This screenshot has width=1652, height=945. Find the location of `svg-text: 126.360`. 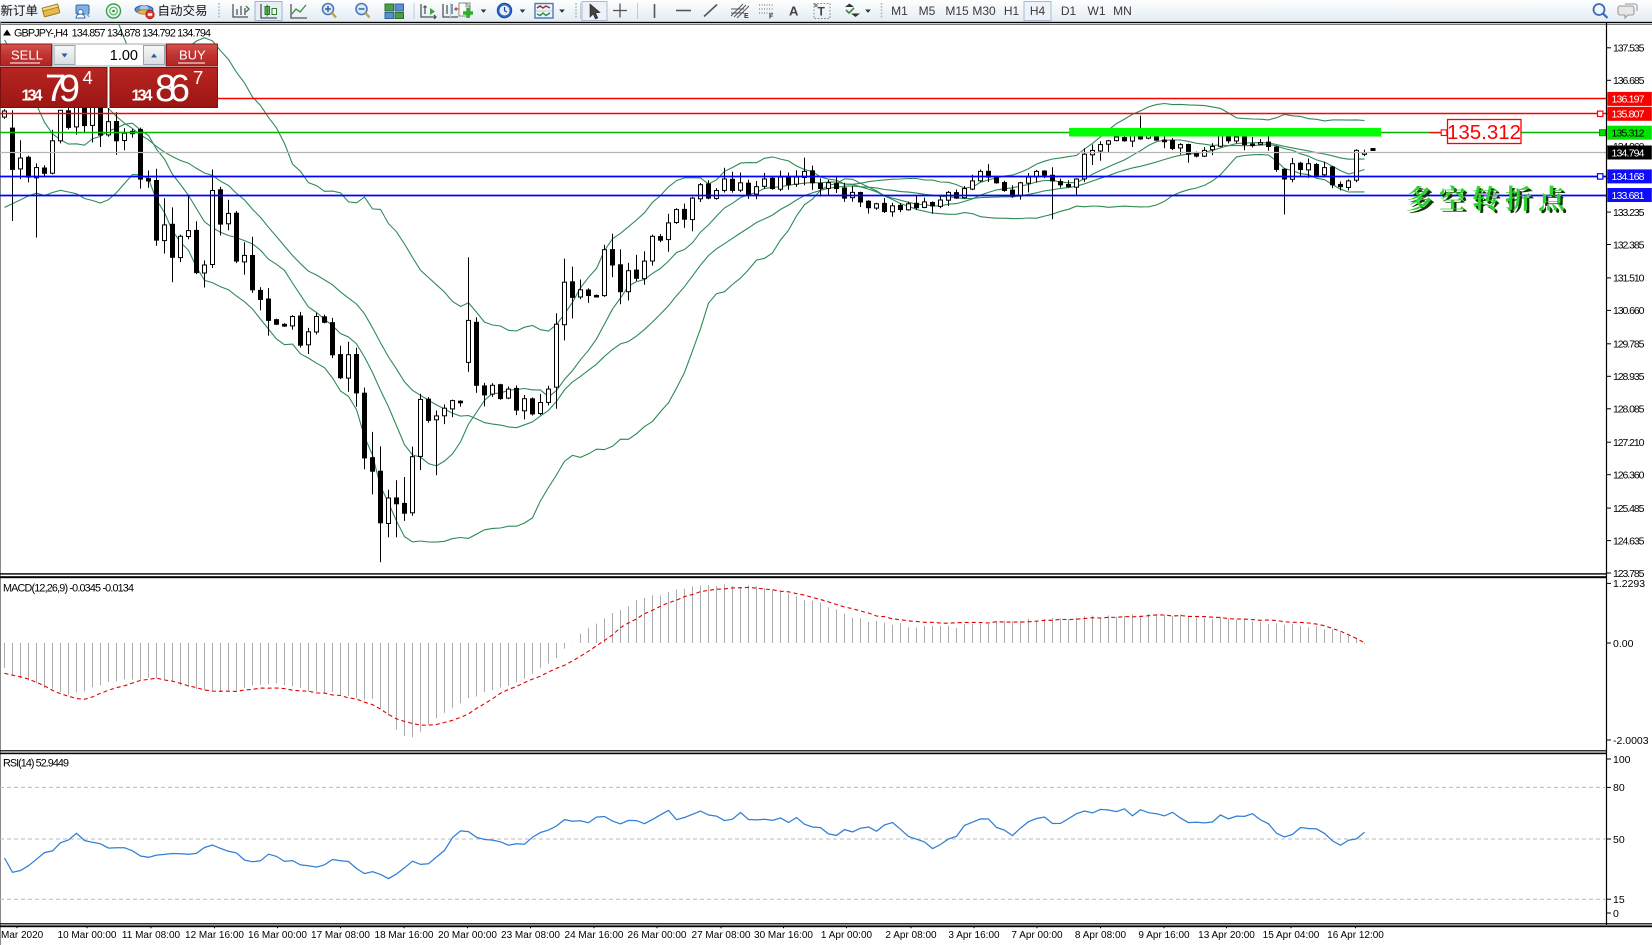

svg-text: 126.360 is located at coordinates (1629, 476).